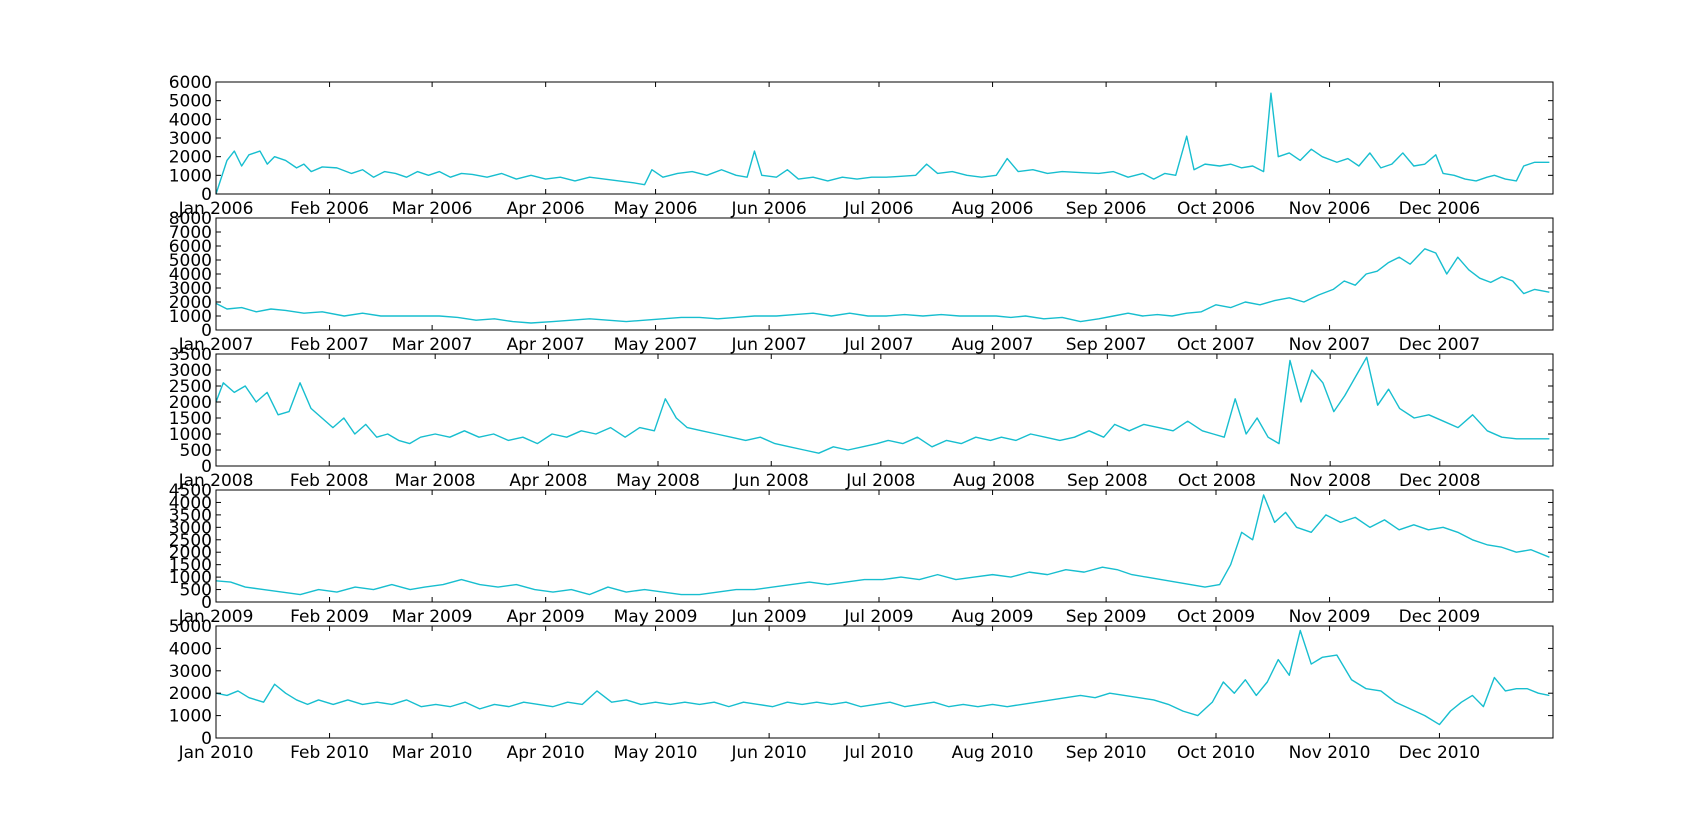 This screenshot has width=1707, height=813. Describe the element at coordinates (880, 481) in the screenshot. I see `x-tick-label: Jul 2008` at that location.